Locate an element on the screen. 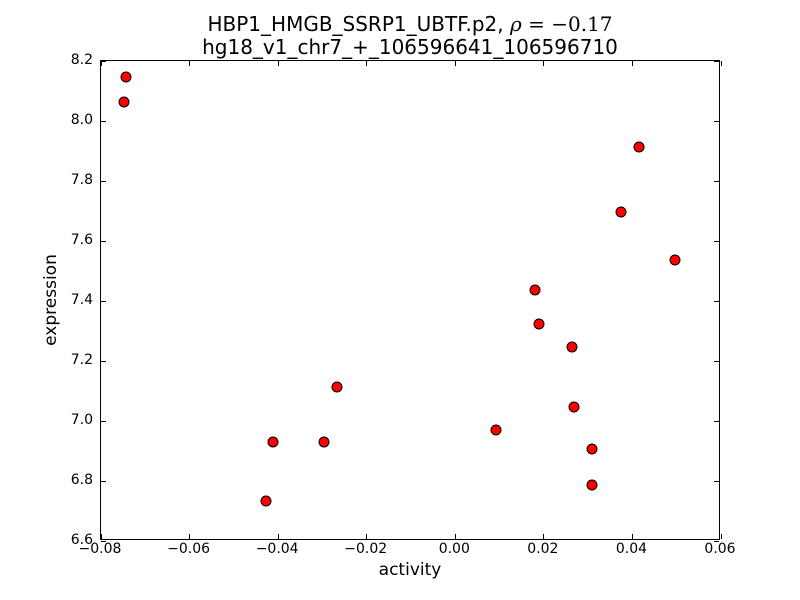 The width and height of the screenshot is (800, 600). x-tick-label: −0.02 is located at coordinates (366, 549).